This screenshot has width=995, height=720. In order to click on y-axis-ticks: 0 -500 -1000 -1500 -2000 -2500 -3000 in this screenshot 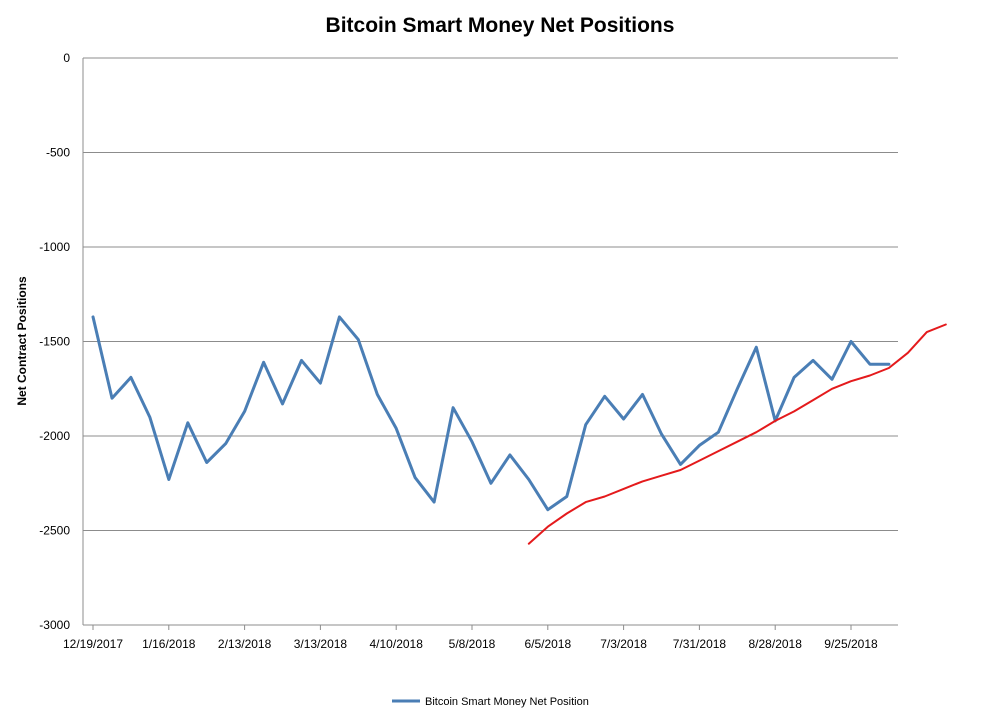, I will do `click(54, 341)`.